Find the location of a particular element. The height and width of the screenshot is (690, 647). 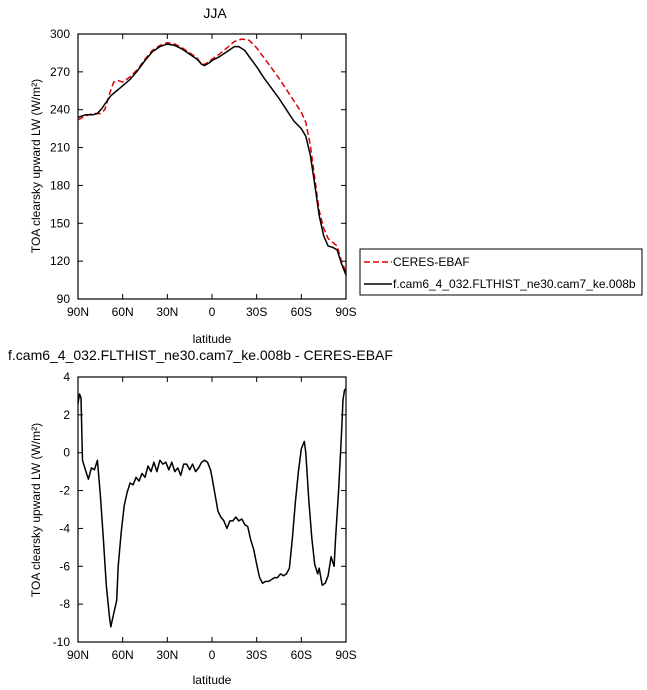

top-series-group is located at coordinates (212, 157).